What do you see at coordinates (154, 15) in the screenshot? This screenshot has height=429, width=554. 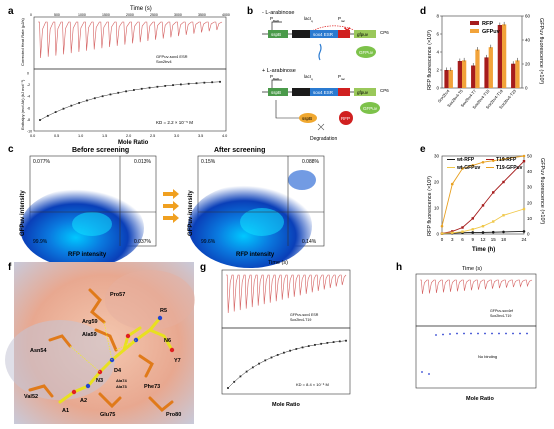 I see `top-tick-label: 2500` at bounding box center [154, 15].